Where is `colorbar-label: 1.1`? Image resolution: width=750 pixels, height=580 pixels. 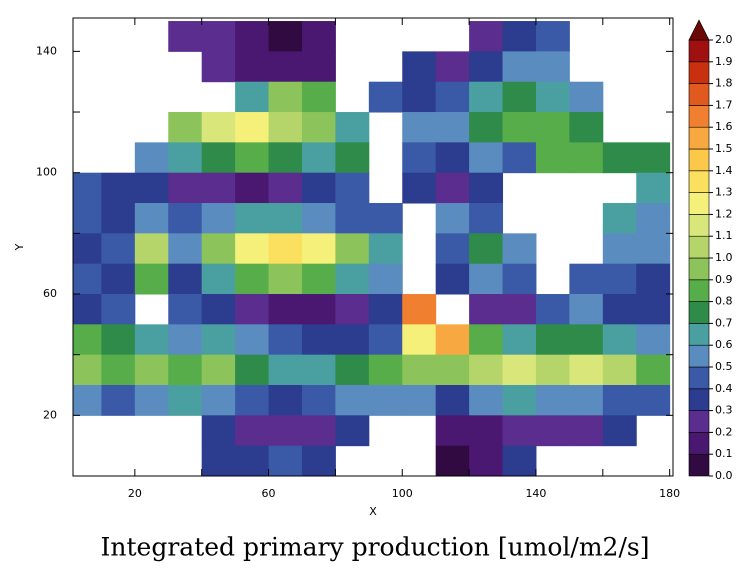
colorbar-label: 1.1 is located at coordinates (724, 235).